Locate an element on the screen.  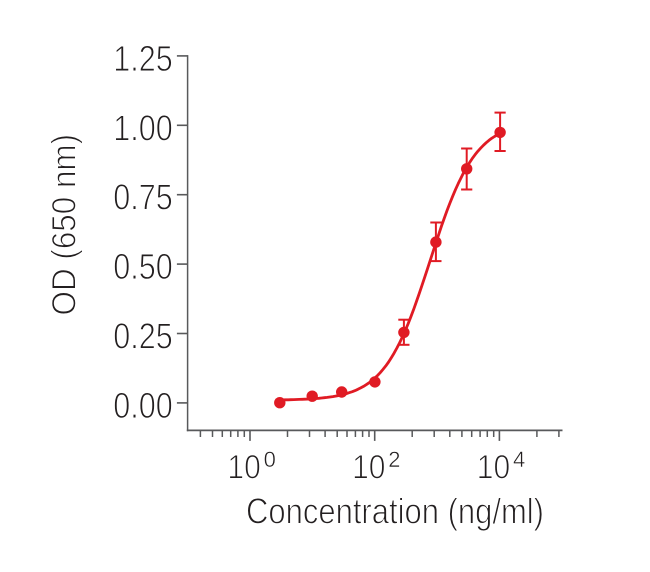
svg-text: 4 is located at coordinates (519, 459).